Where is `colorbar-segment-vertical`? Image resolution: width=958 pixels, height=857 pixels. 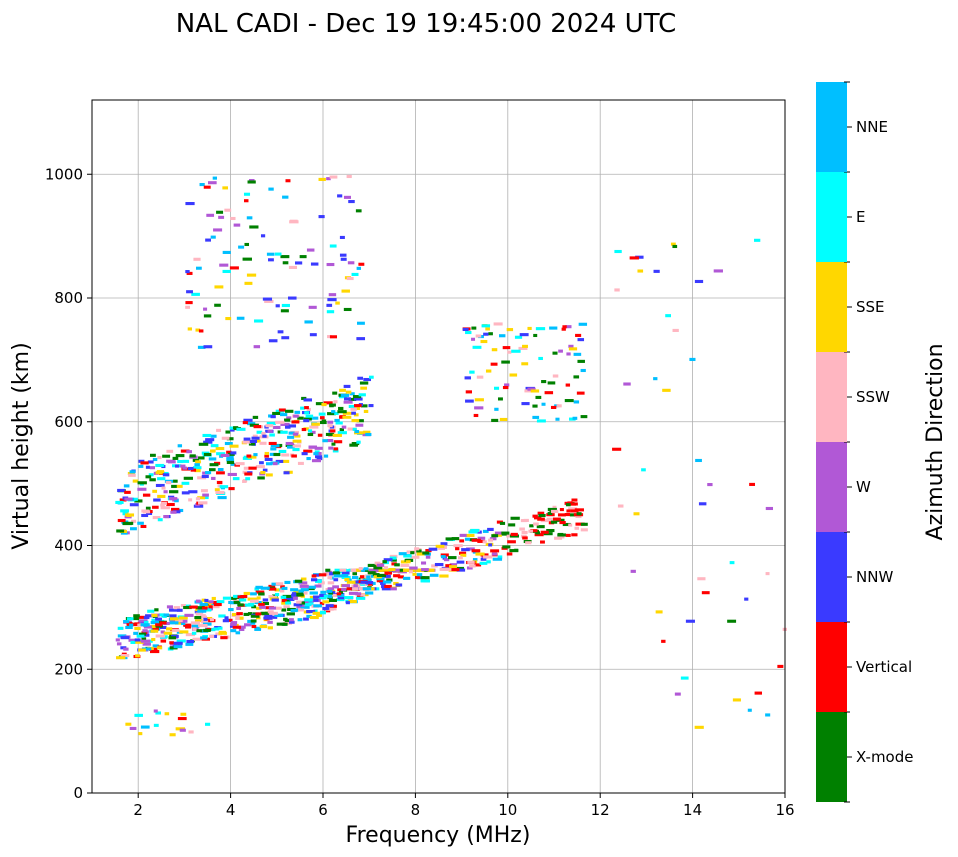
colorbar-segment-vertical is located at coordinates (831, 667).